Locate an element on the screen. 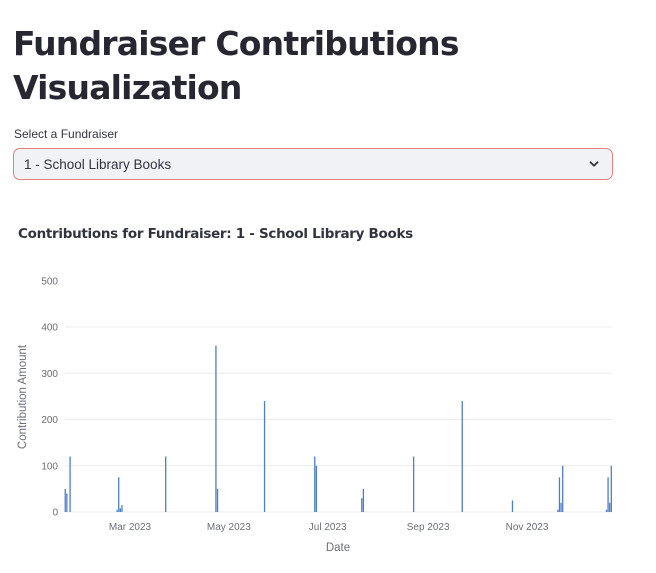 The image size is (656, 573). chevron-down-icon is located at coordinates (594, 164).